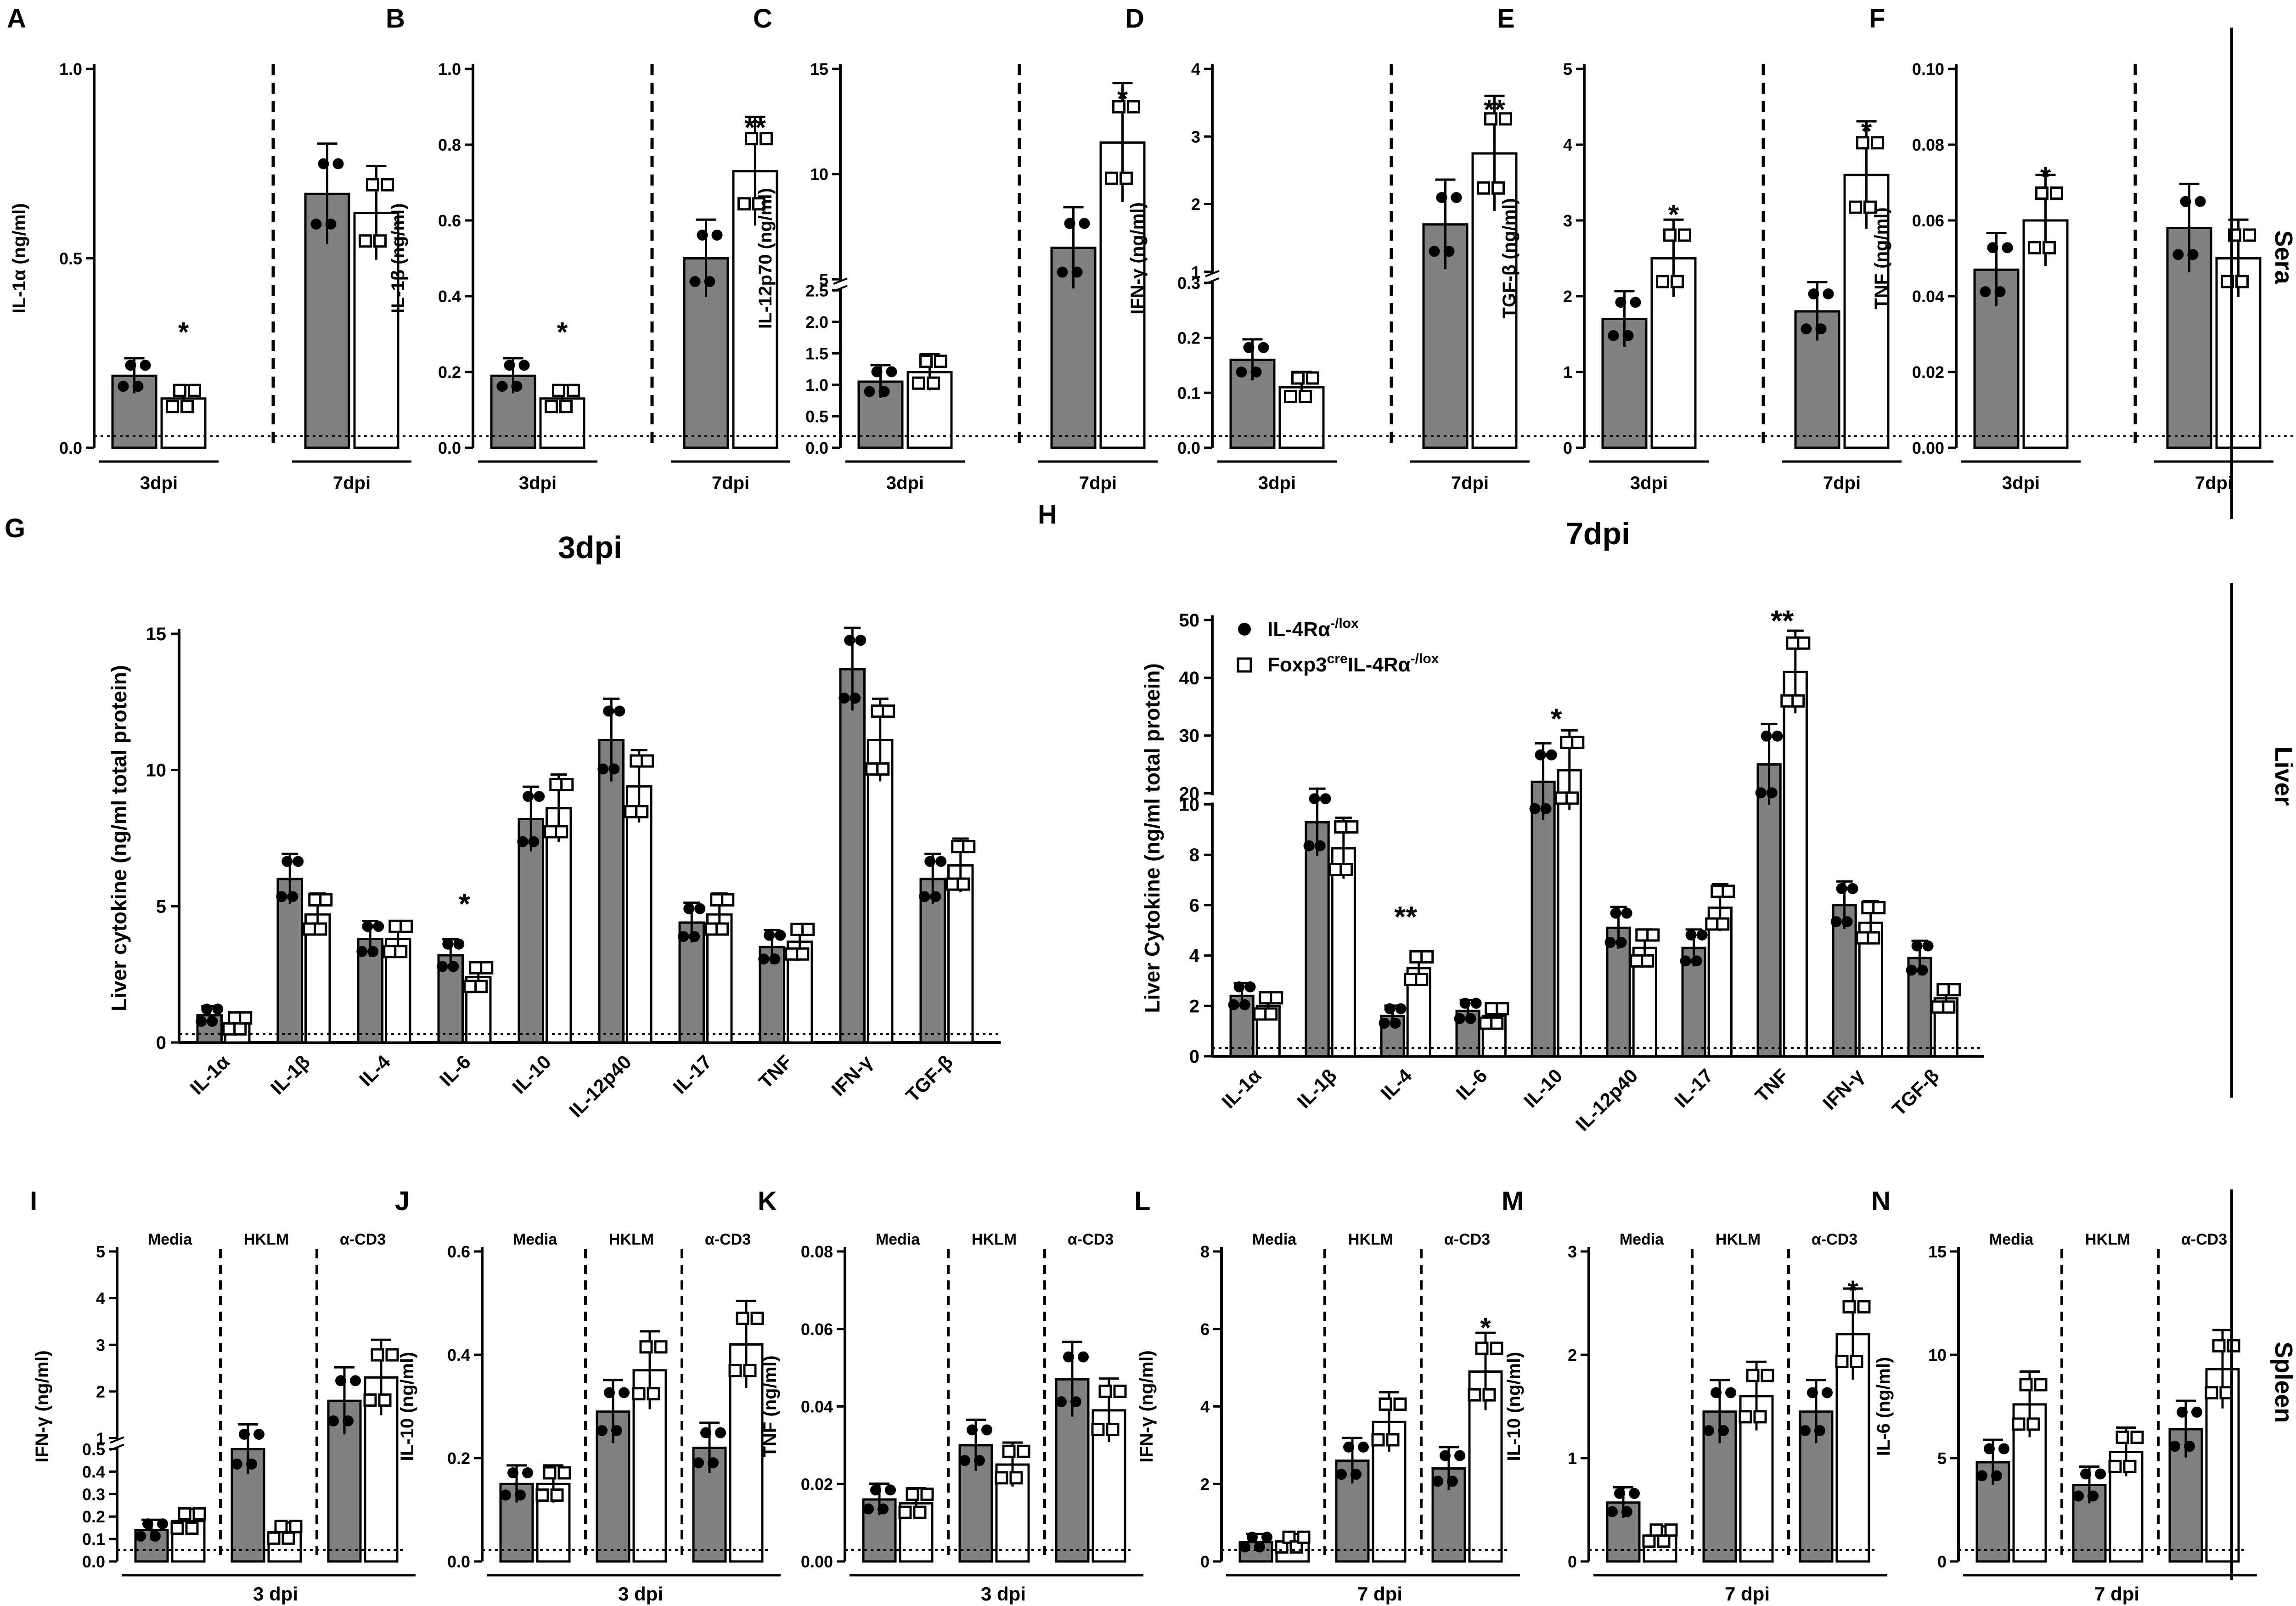  Describe the element at coordinates (1003, 1594) in the screenshot. I see `x-axis-label: 3 dpi` at that location.